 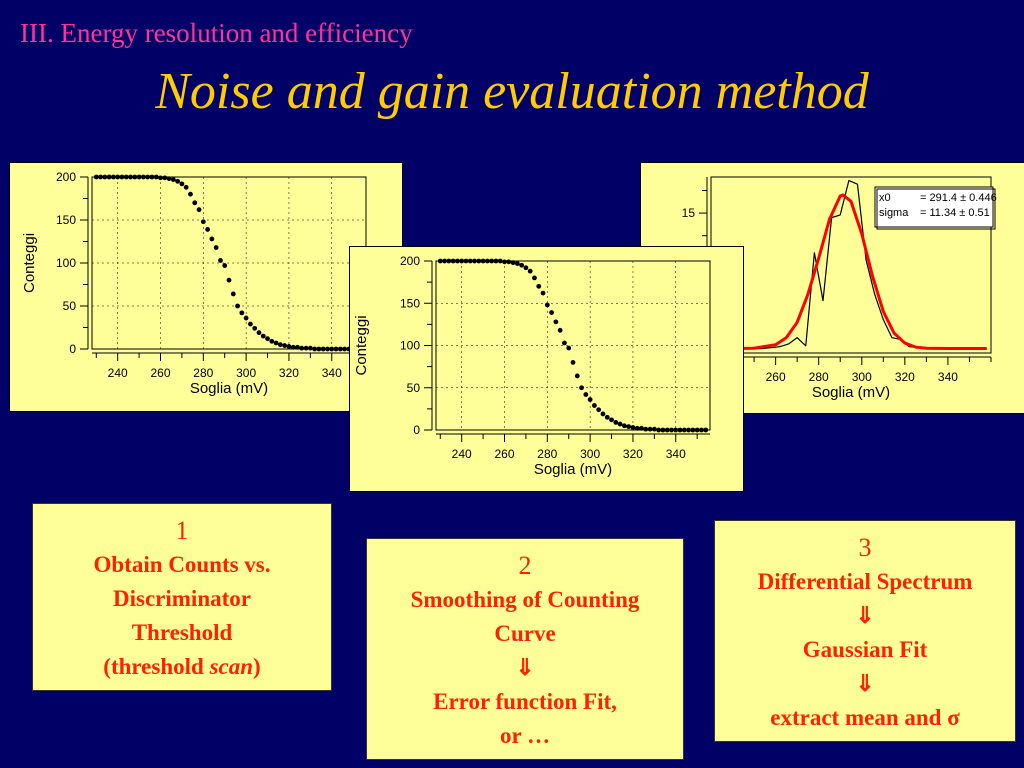 What do you see at coordinates (885, 198) in the screenshot?
I see `fit-x0-label: x0` at bounding box center [885, 198].